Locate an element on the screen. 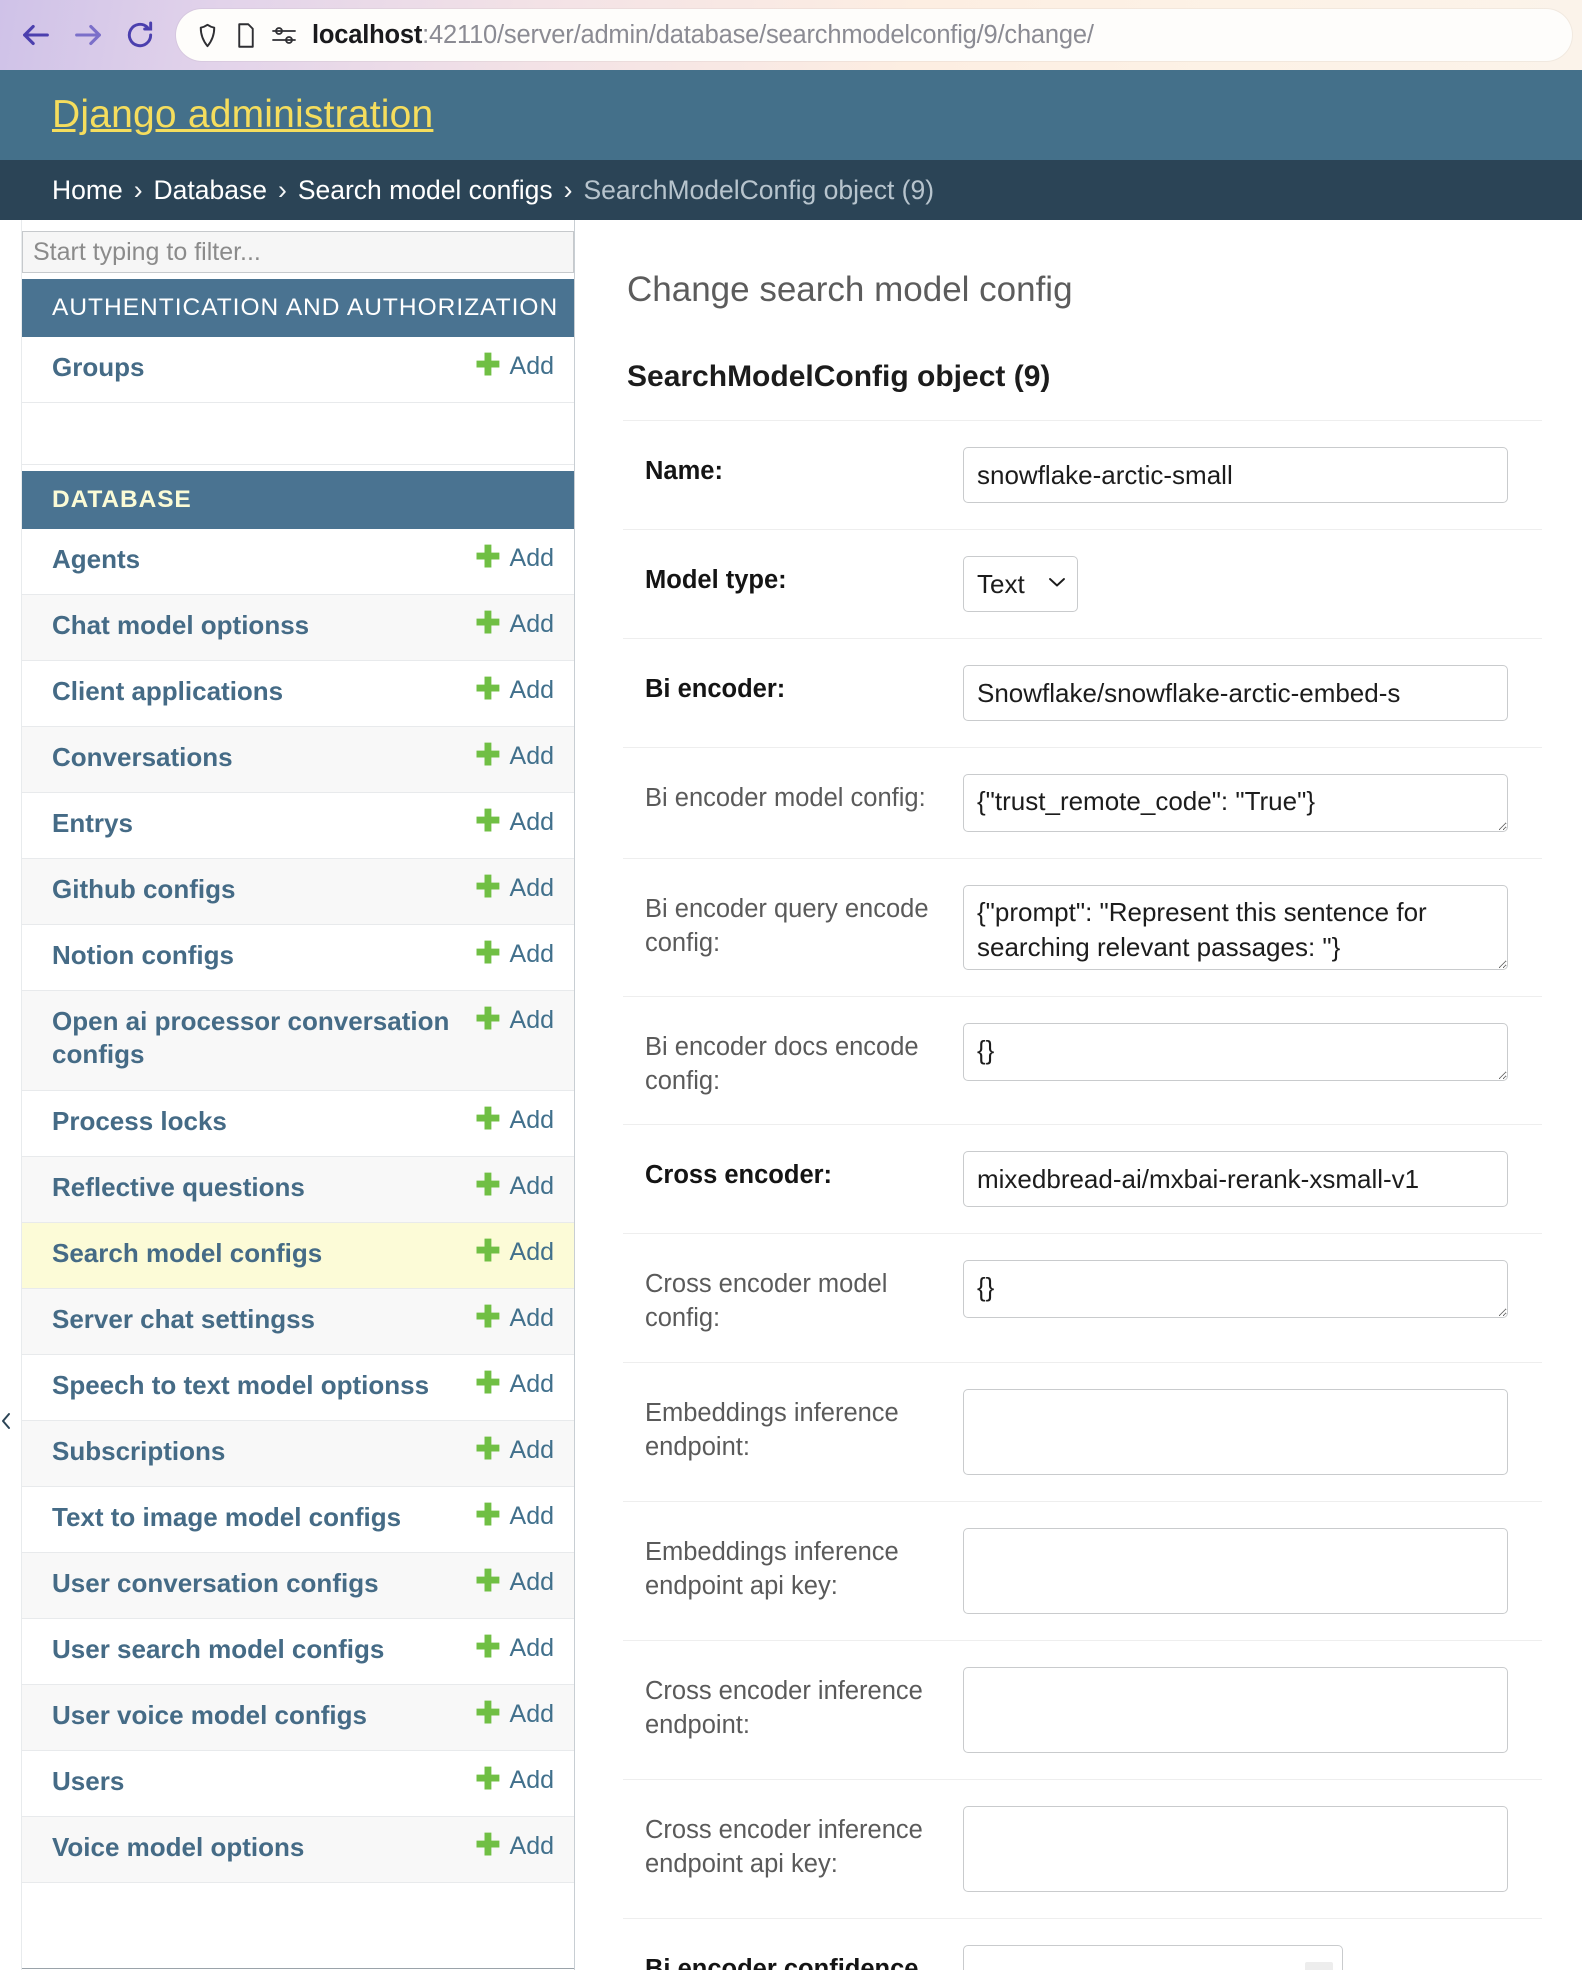 The width and height of the screenshot is (1582, 1970). sidebar-add-link-agents: ✚ Add is located at coordinates (514, 558).